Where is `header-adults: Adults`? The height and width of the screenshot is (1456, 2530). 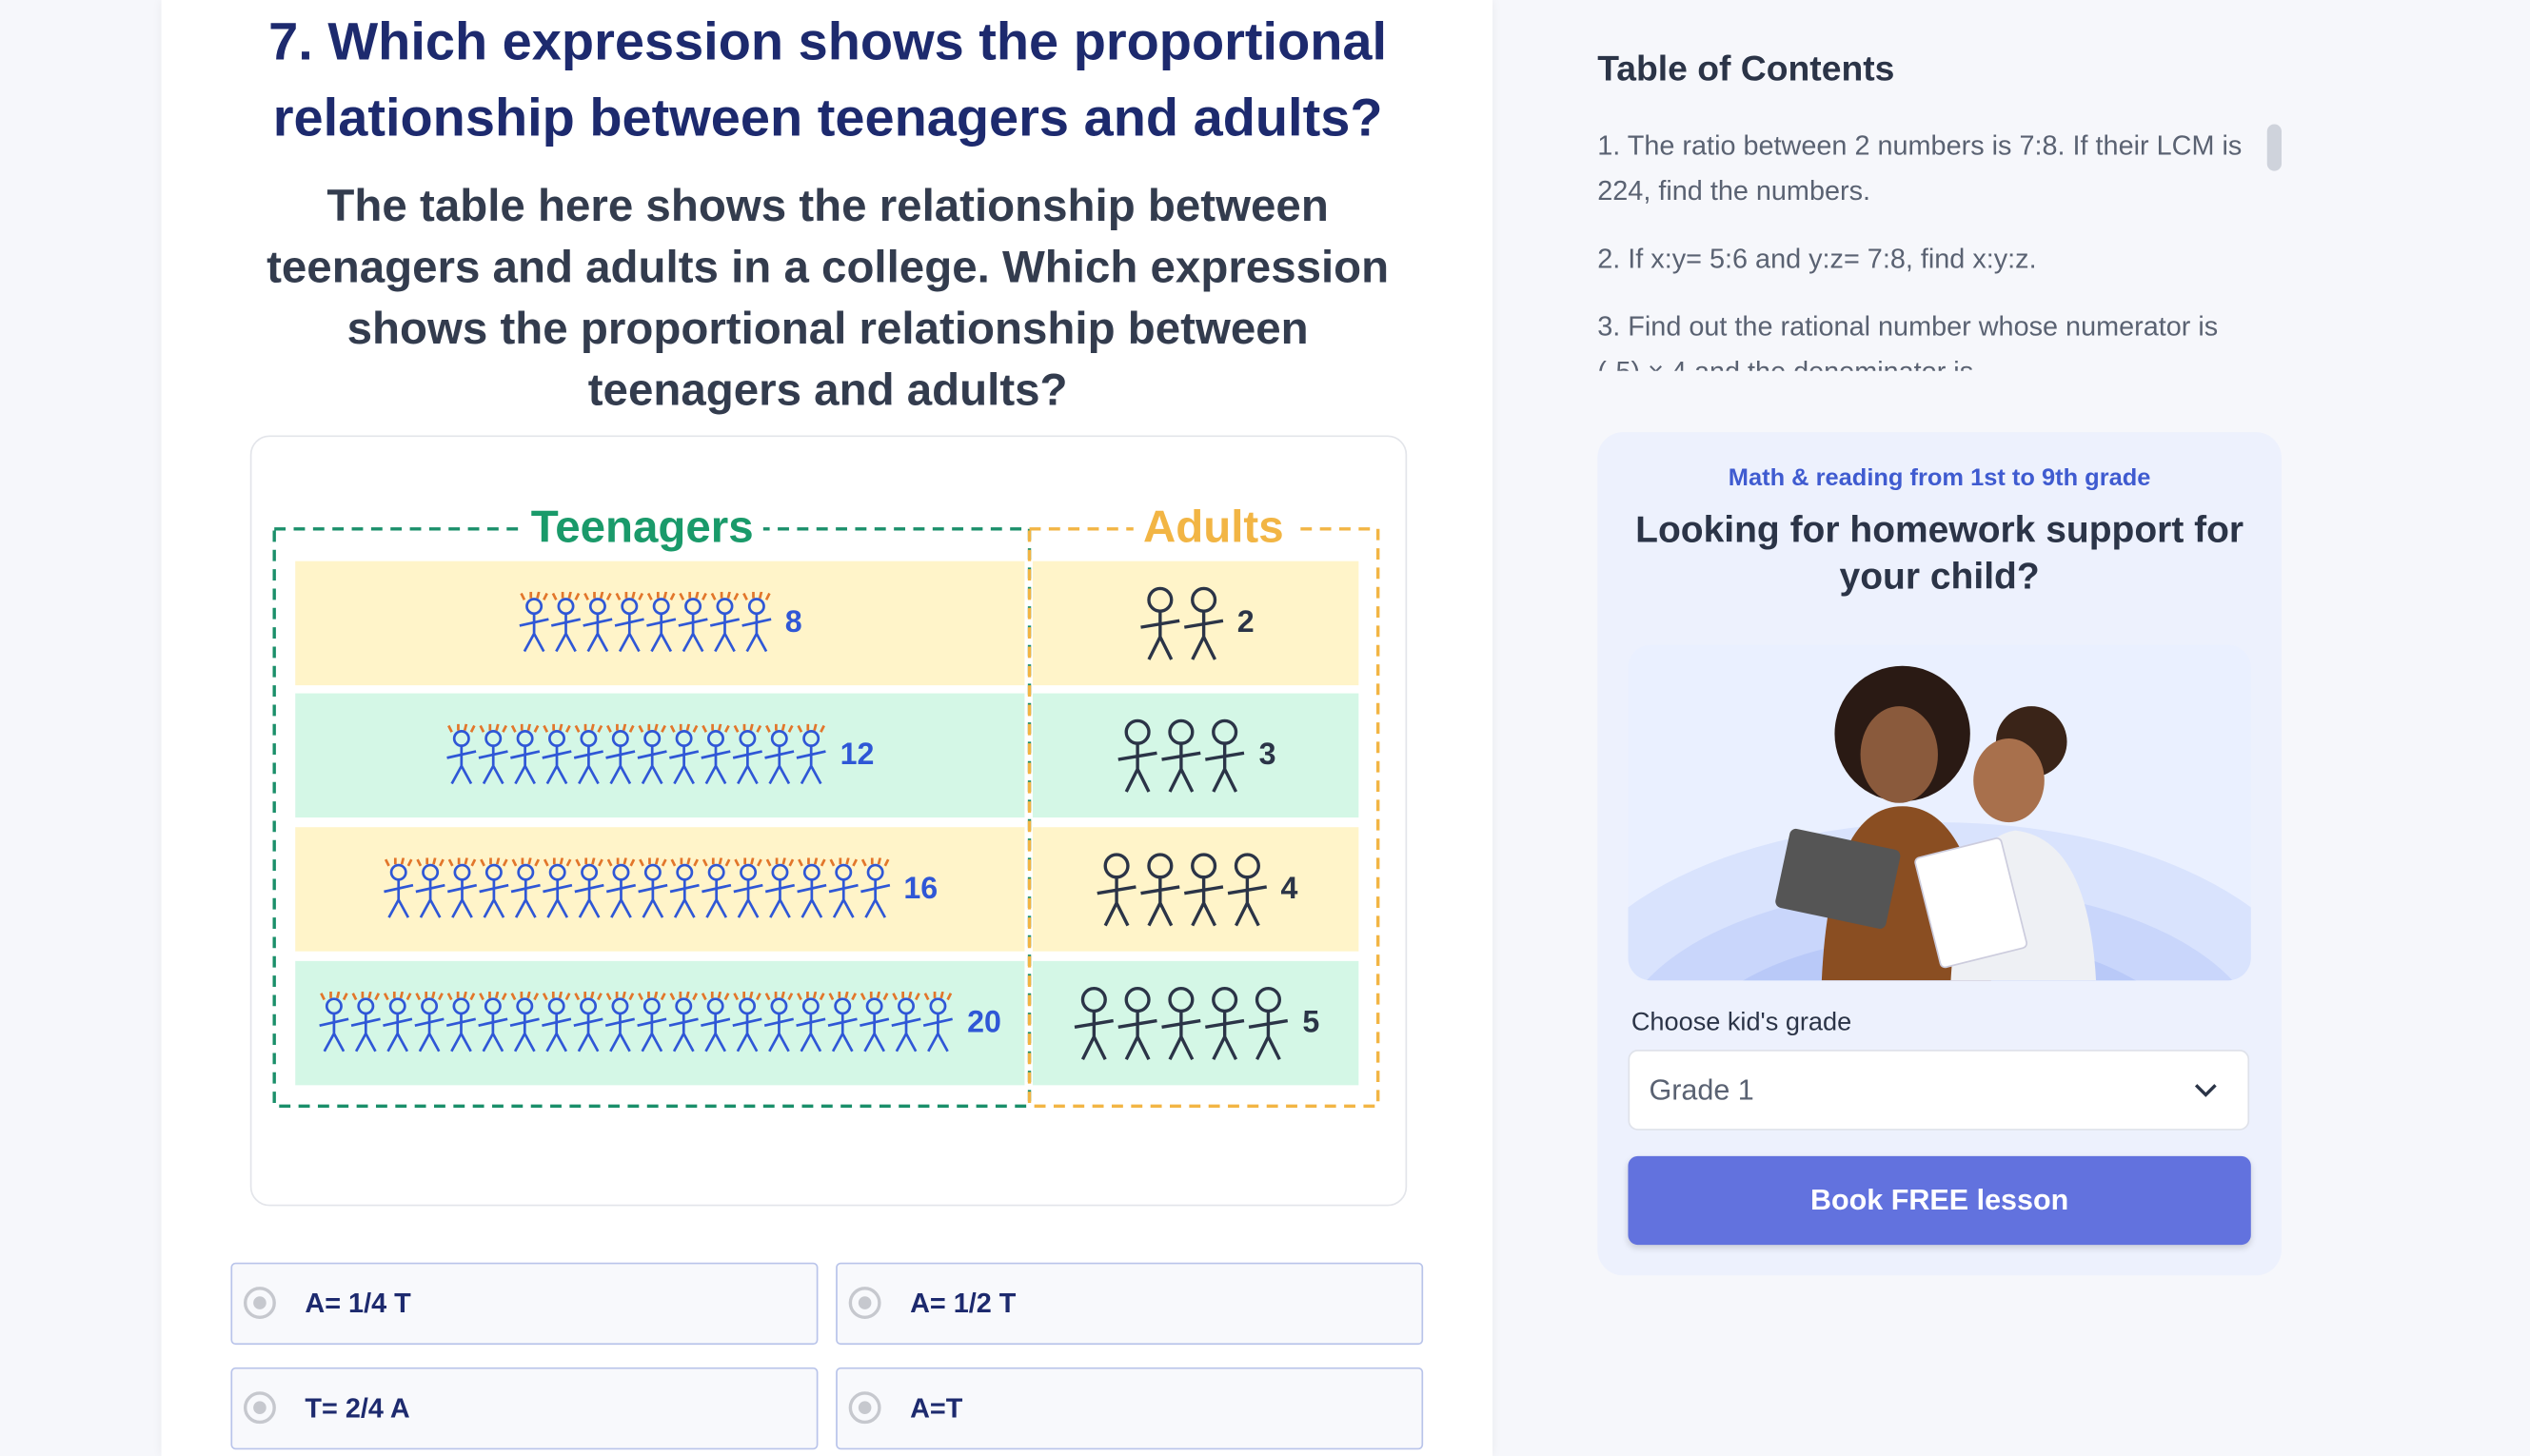
header-adults: Adults is located at coordinates (1213, 527).